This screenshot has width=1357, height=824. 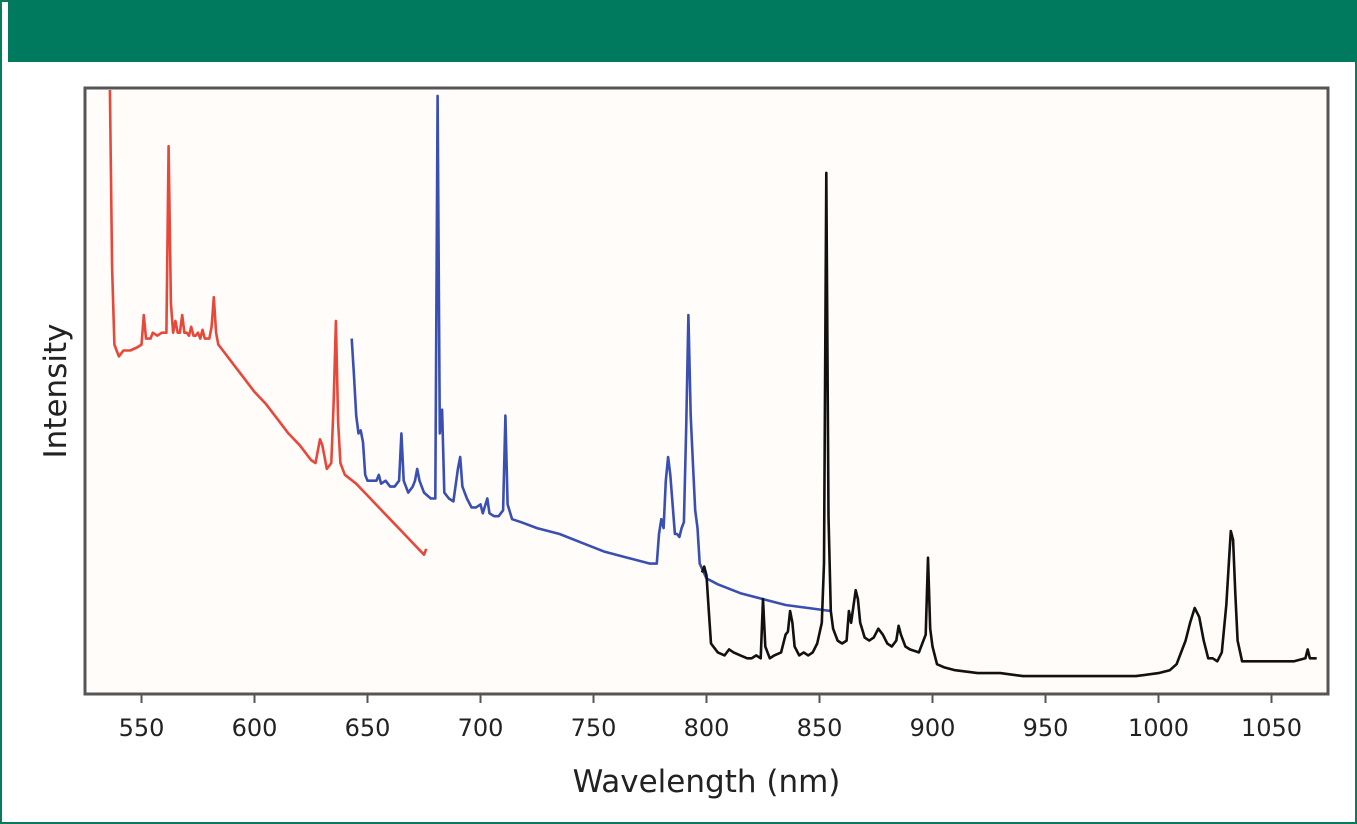 What do you see at coordinates (820, 728) in the screenshot?
I see `x-tick-label: 850` at bounding box center [820, 728].